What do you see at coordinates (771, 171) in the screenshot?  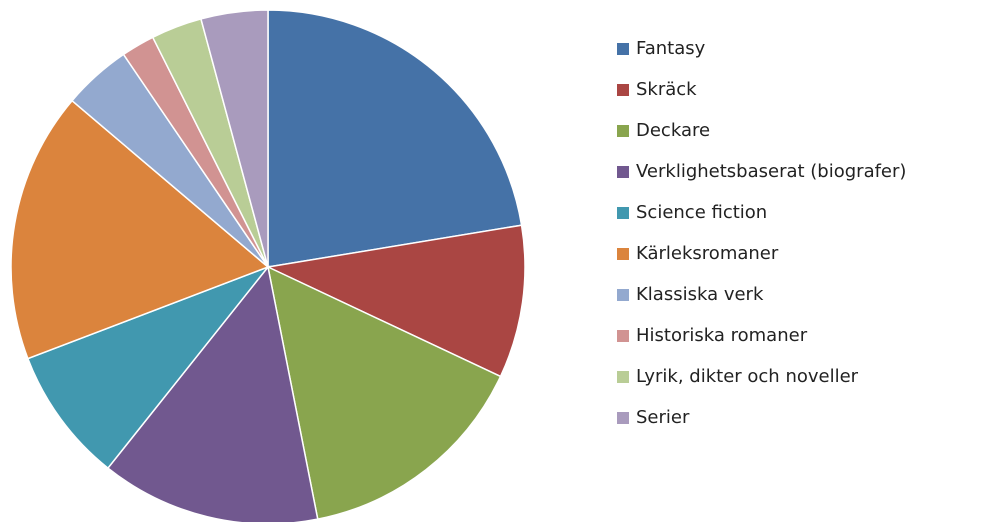 I see `legend-label: Verklighetsbaserat (biografer)` at bounding box center [771, 171].